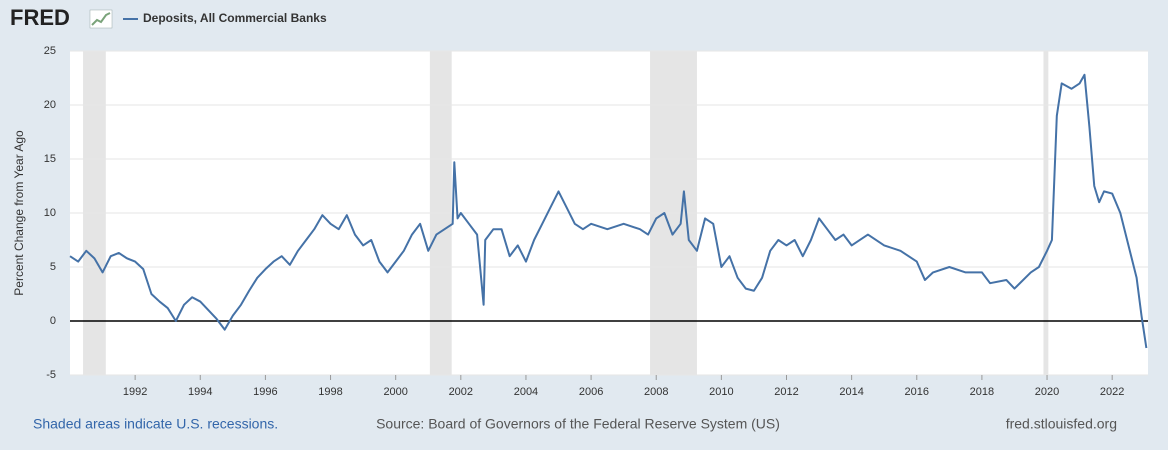 The height and width of the screenshot is (450, 1168). Describe the element at coordinates (135, 392) in the screenshot. I see `x-tick-label: 1992` at that location.